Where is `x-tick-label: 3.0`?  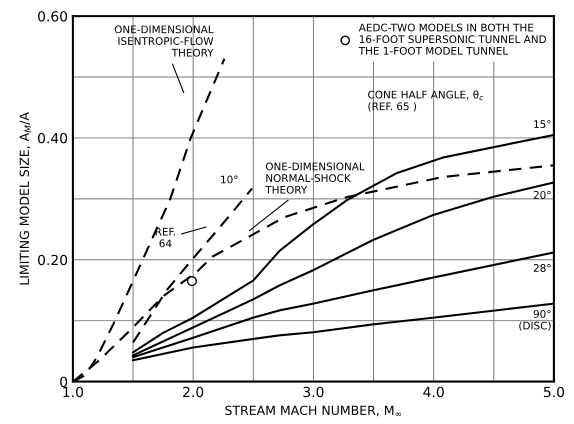
x-tick-label: 3.0 is located at coordinates (313, 392).